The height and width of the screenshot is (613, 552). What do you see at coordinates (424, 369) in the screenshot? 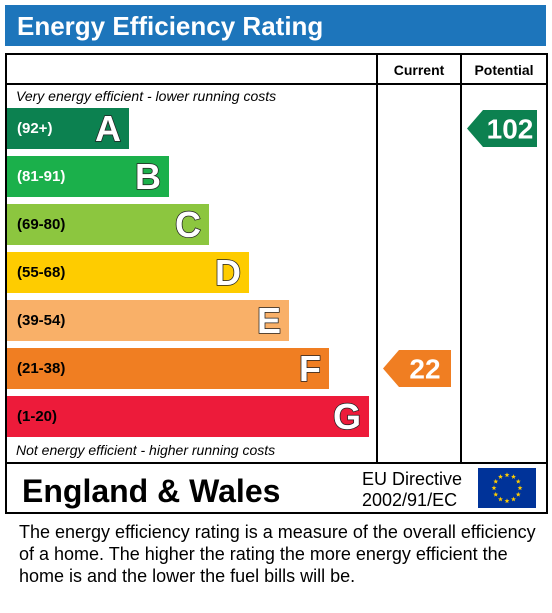
I see `current-rating-value: 22` at bounding box center [424, 369].